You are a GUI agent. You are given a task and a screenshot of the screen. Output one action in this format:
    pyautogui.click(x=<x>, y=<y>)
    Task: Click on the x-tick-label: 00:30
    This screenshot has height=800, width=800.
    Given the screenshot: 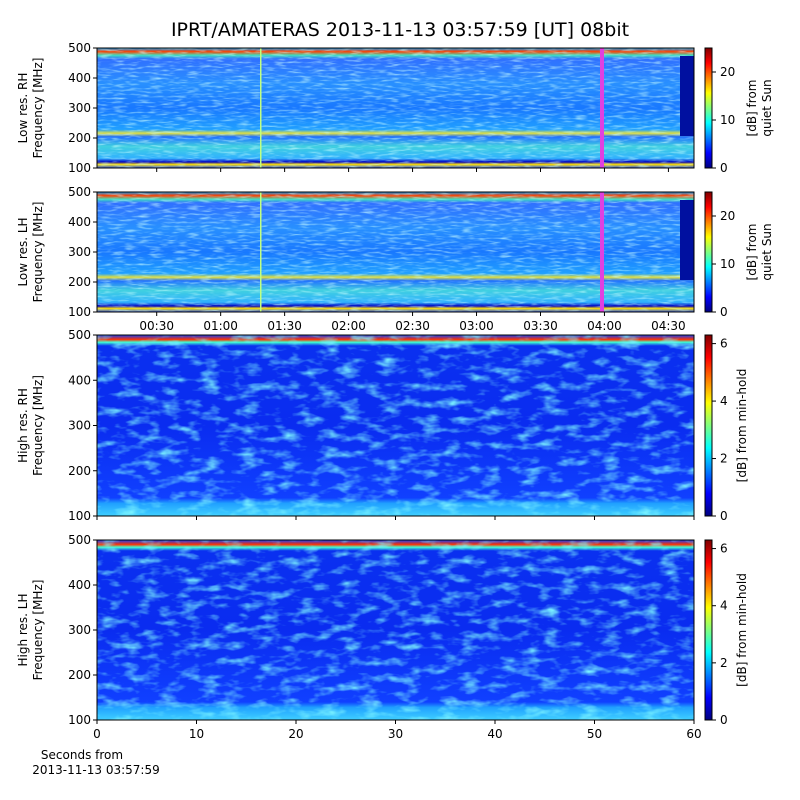 What is the action you would take?
    pyautogui.click(x=156, y=326)
    